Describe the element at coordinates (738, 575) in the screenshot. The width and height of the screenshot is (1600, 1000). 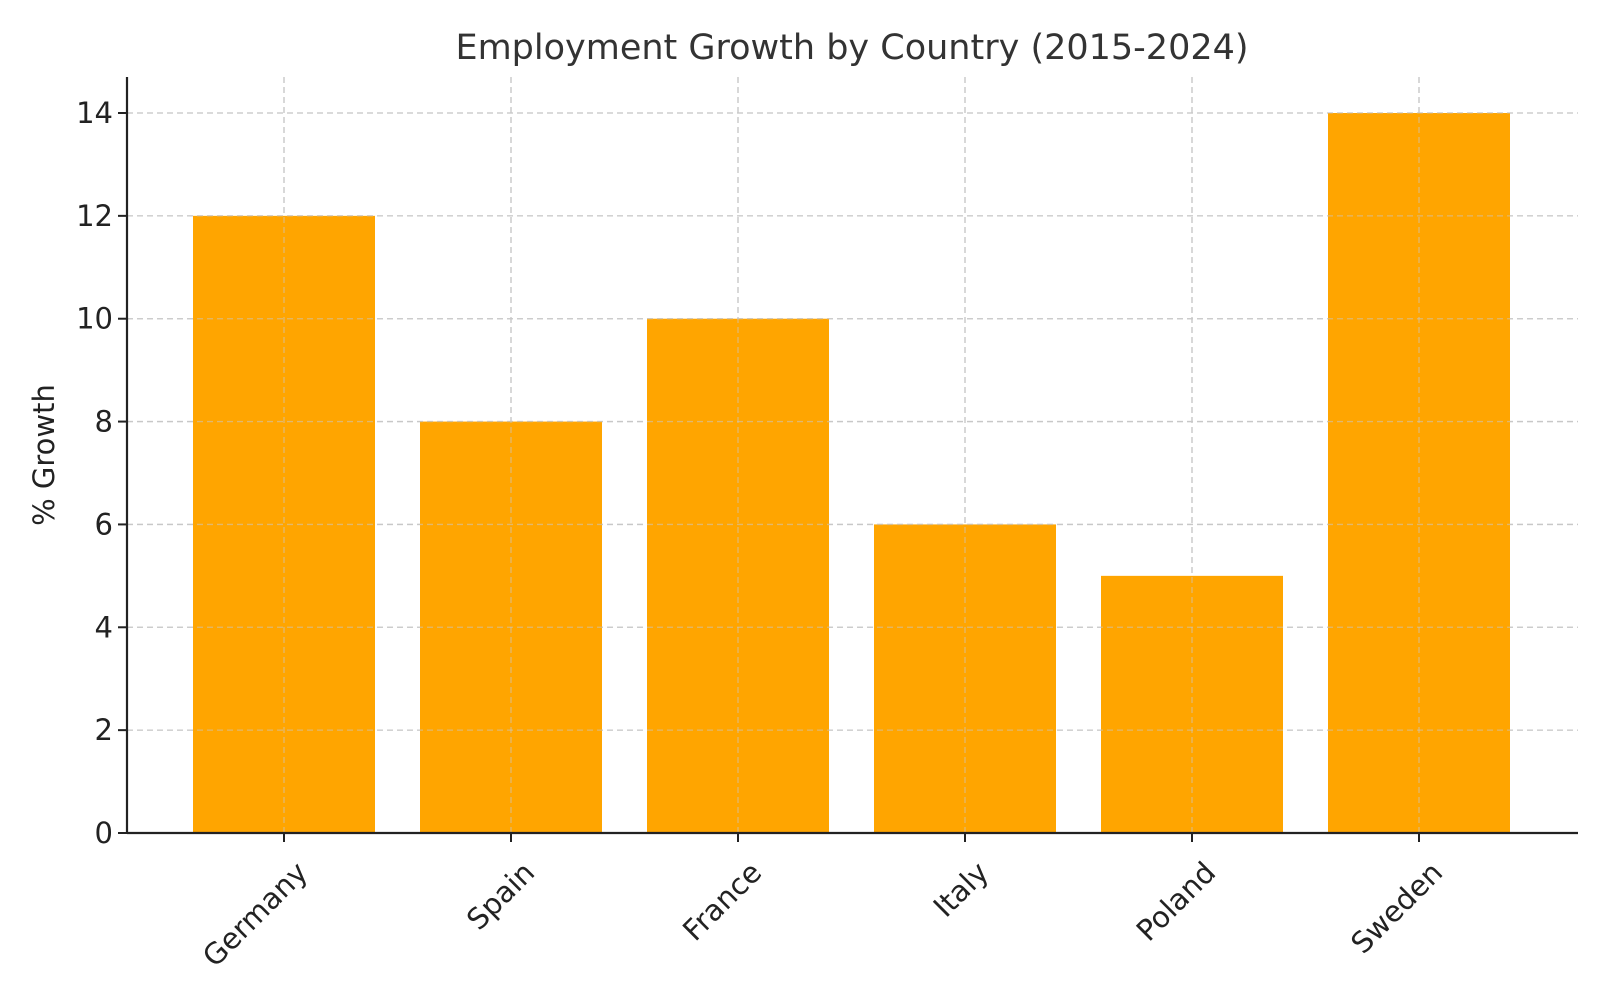
I see `bar-france` at that location.